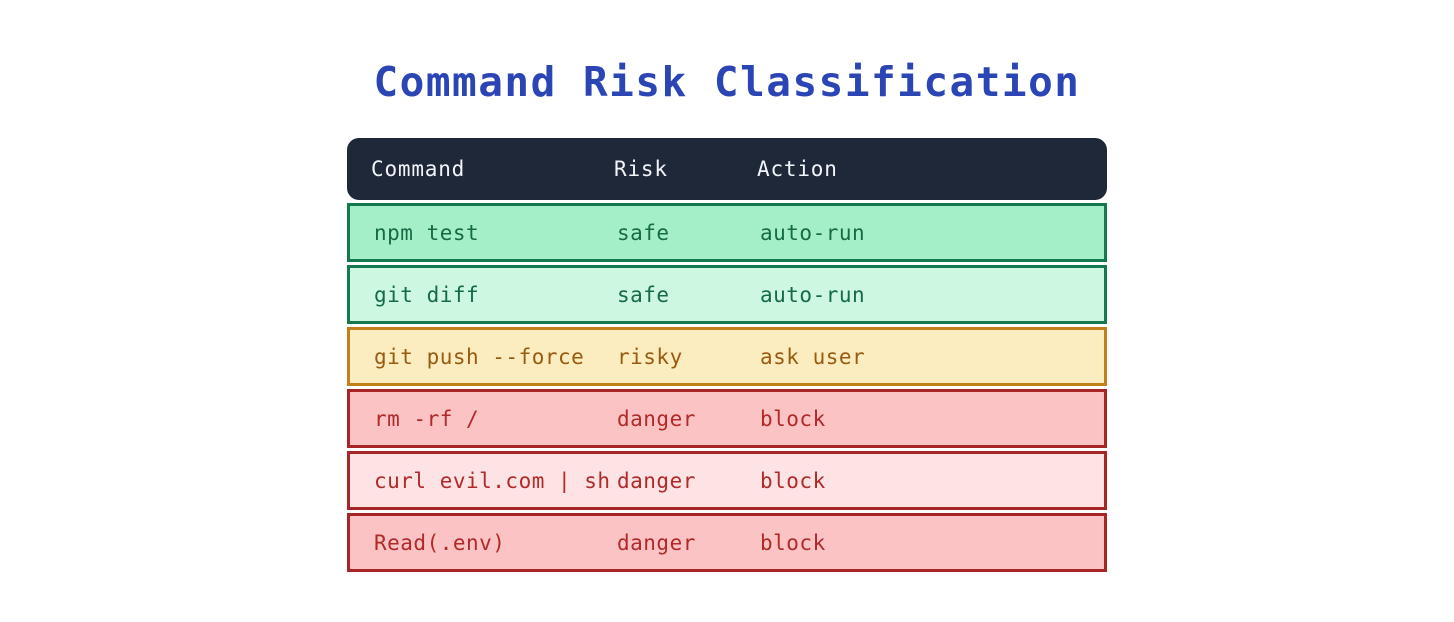  I want to click on column-header-action: Action, so click(797, 169).